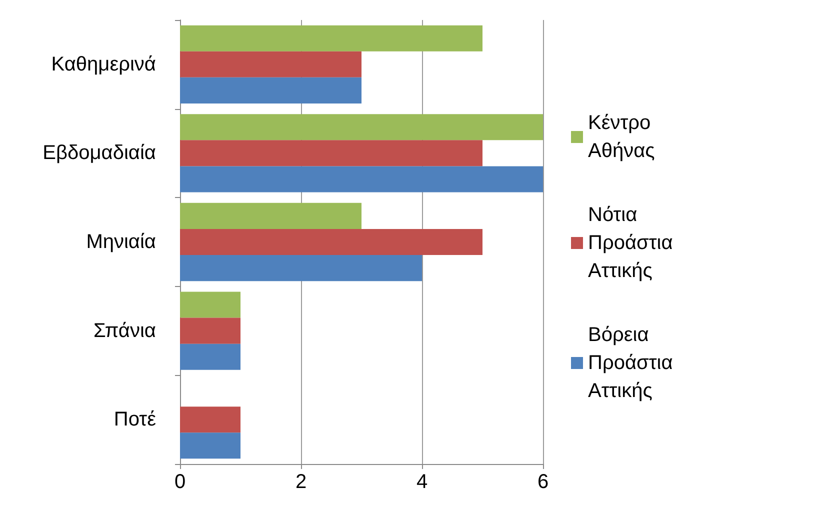 The image size is (813, 514). What do you see at coordinates (99, 153) in the screenshot?
I see `y-tick-label: Εβδομαδιαία` at bounding box center [99, 153].